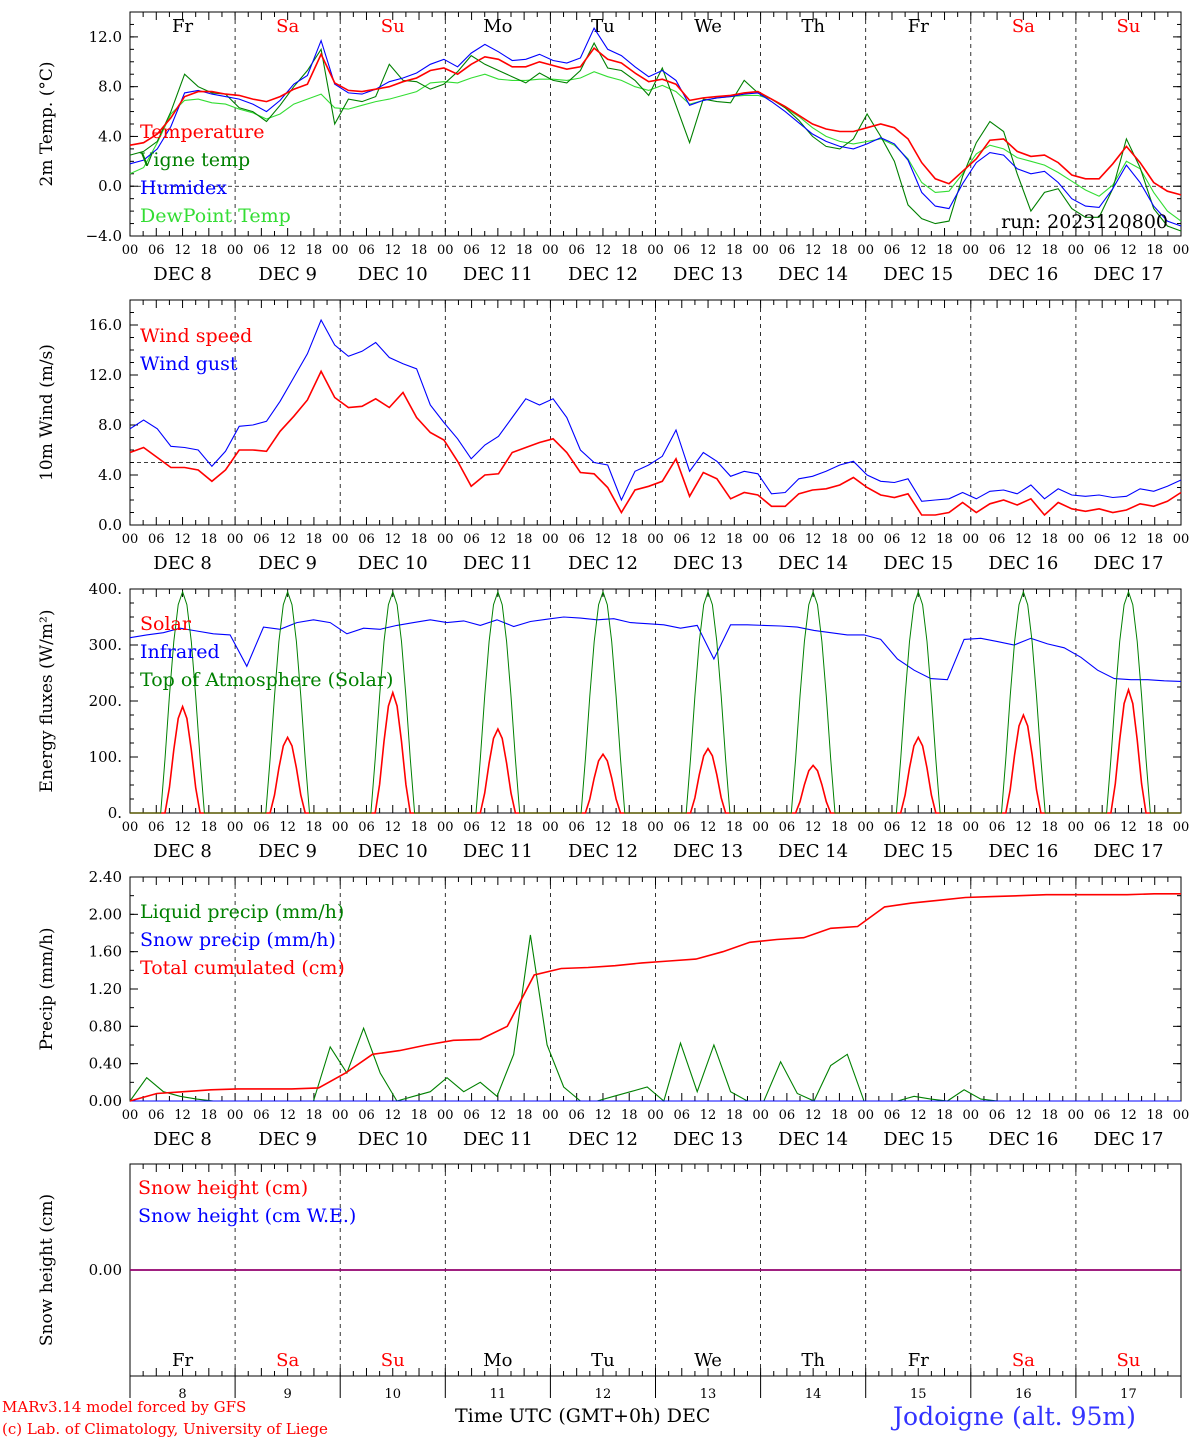 This screenshot has height=1440, width=1194. Describe the element at coordinates (708, 1360) in the screenshot. I see `weekday-label: We` at that location.